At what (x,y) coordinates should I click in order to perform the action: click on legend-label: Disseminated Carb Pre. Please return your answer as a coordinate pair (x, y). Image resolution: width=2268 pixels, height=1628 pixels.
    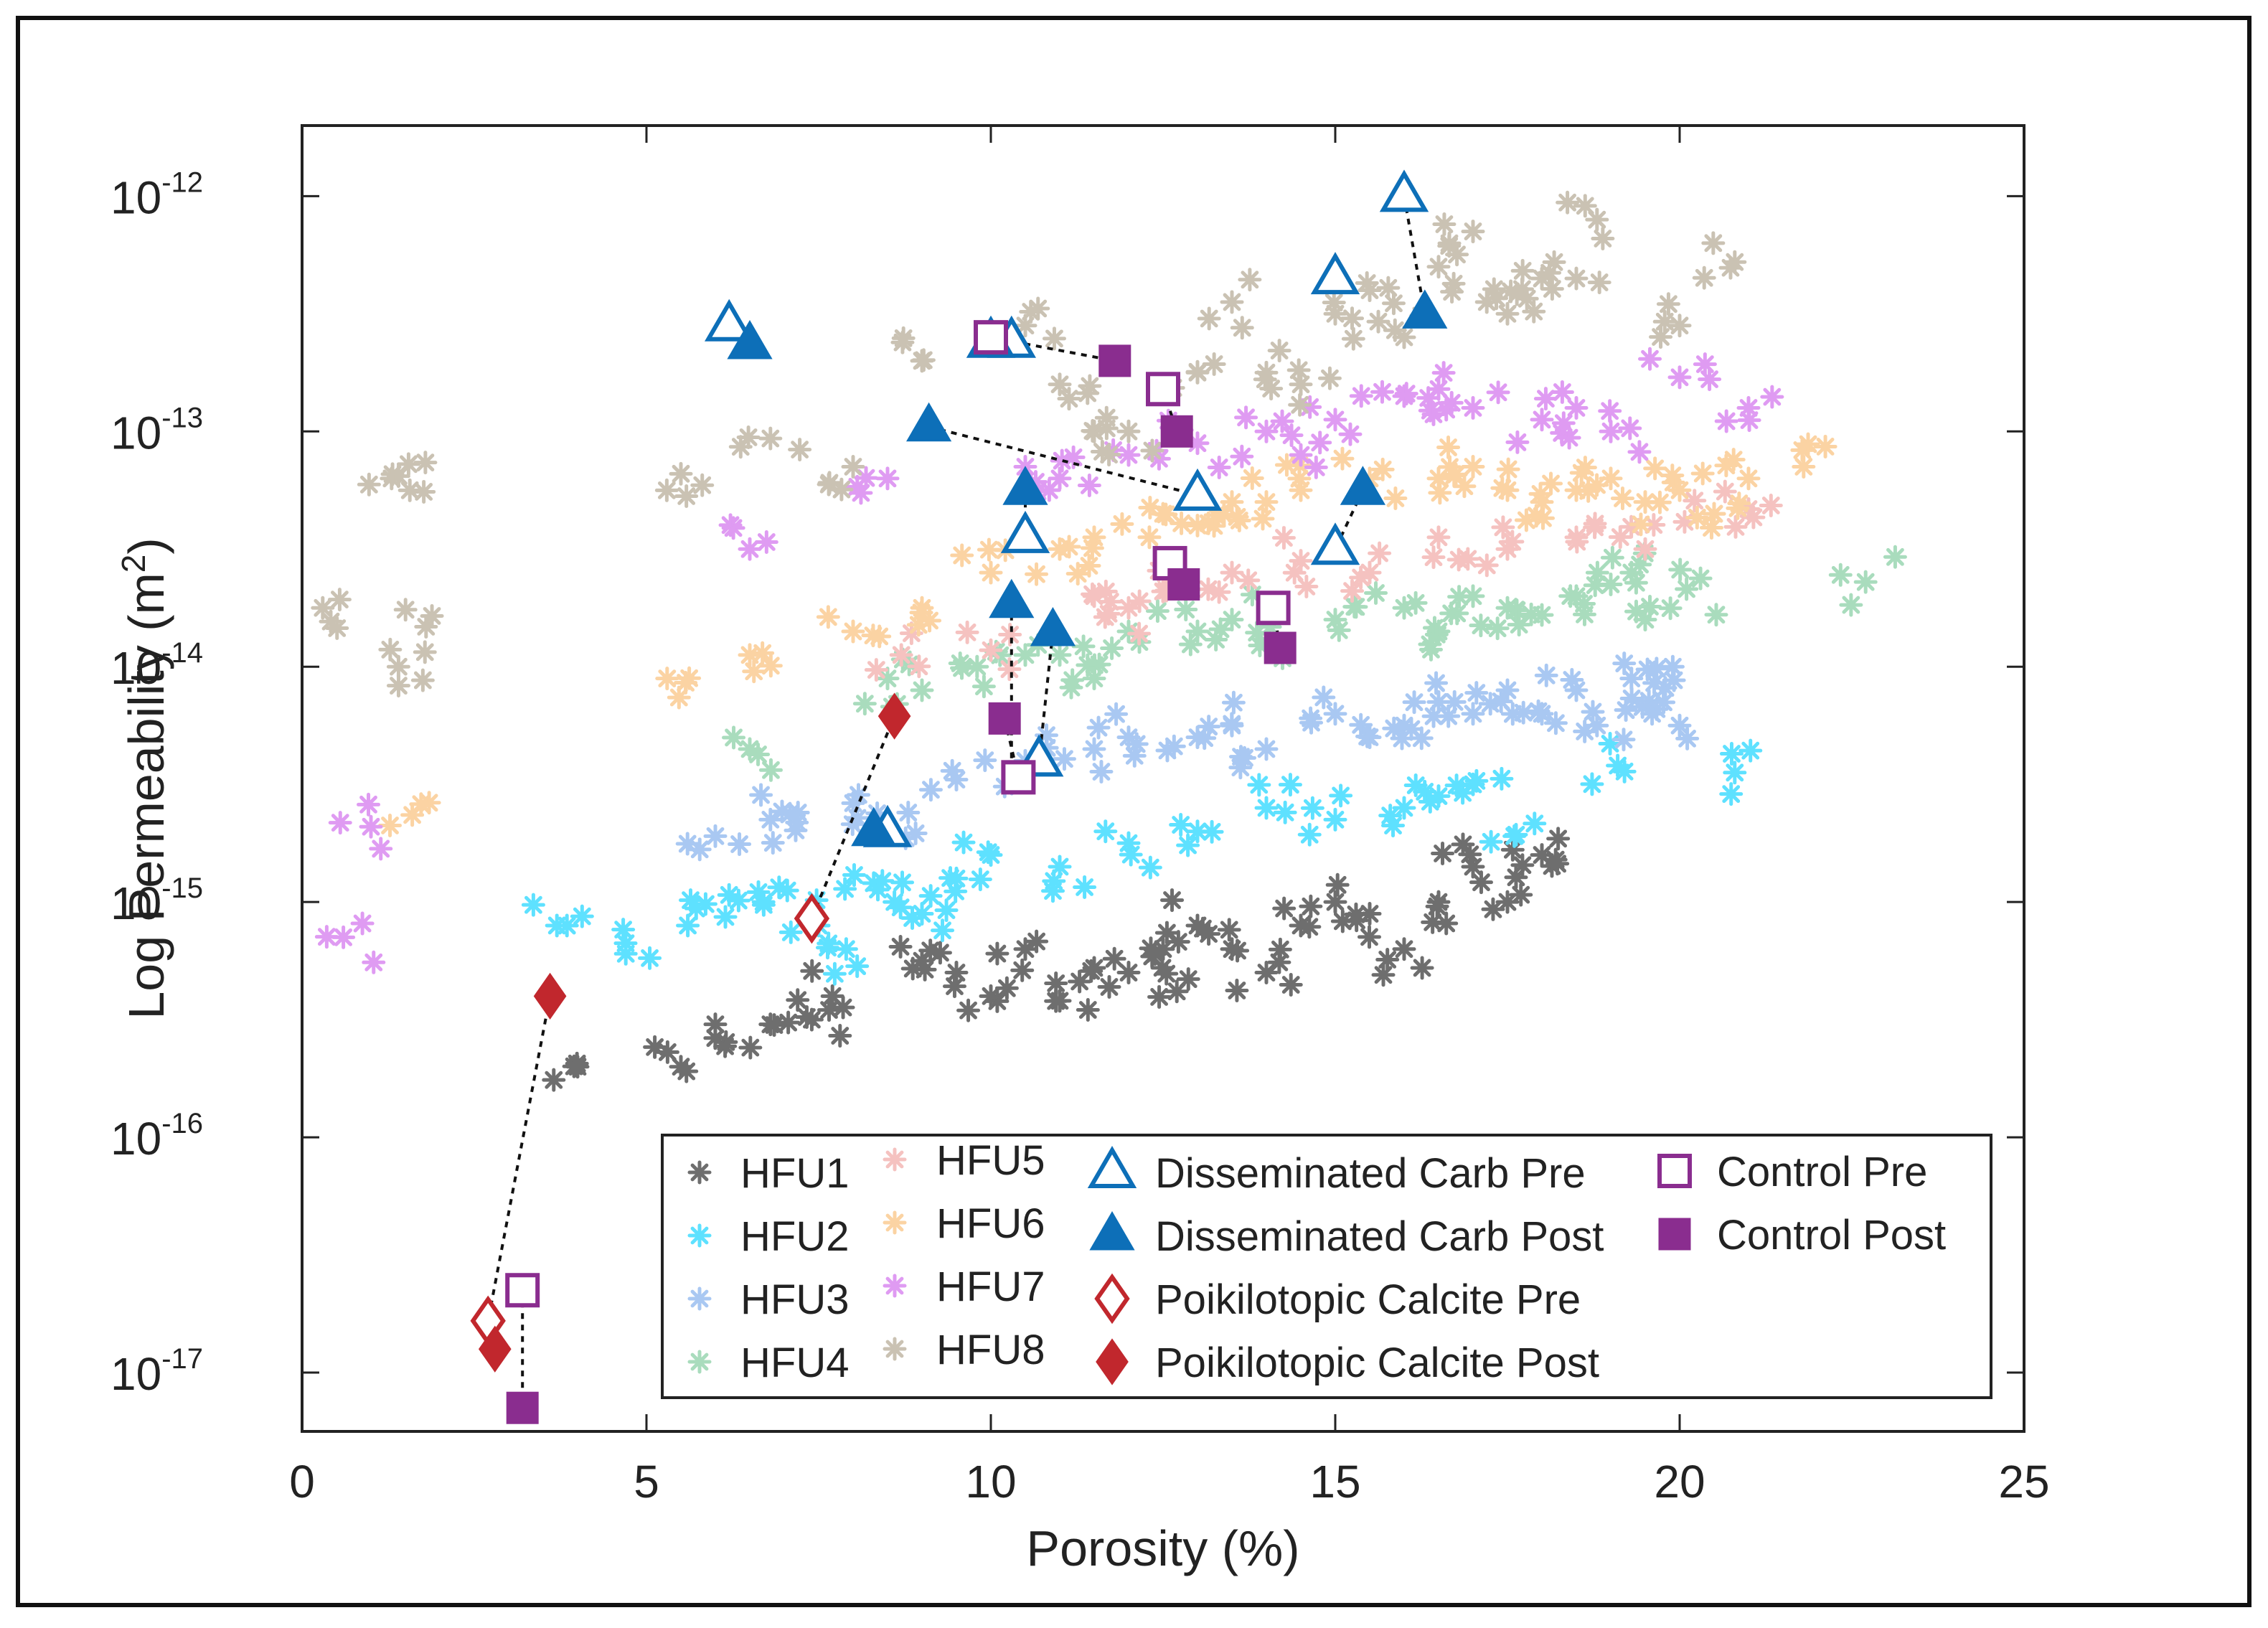
    Looking at the image, I should click on (1370, 1173).